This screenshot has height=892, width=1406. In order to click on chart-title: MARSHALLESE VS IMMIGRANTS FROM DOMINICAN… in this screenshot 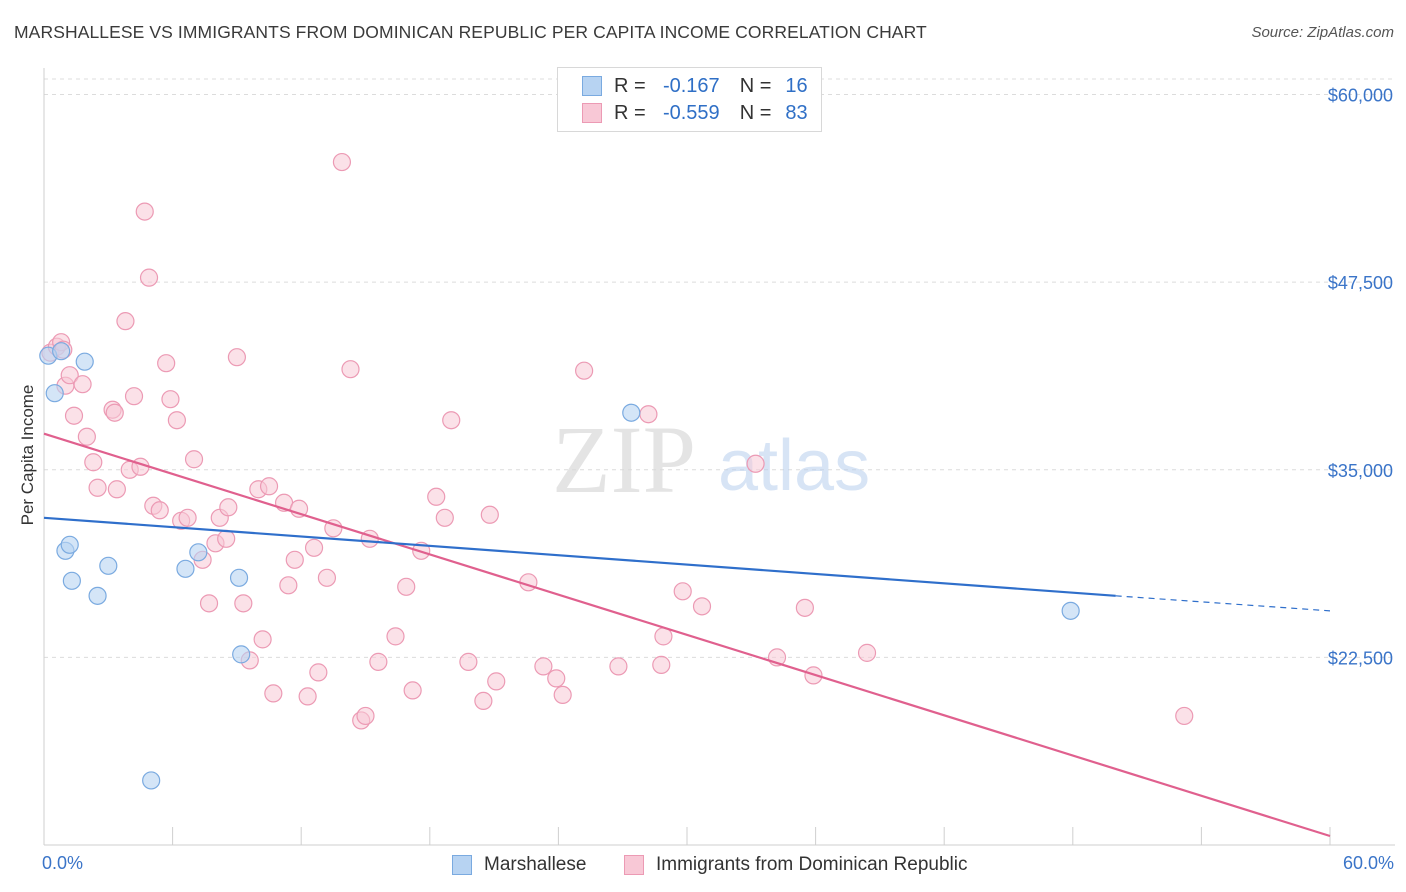, I will do `click(470, 32)`.